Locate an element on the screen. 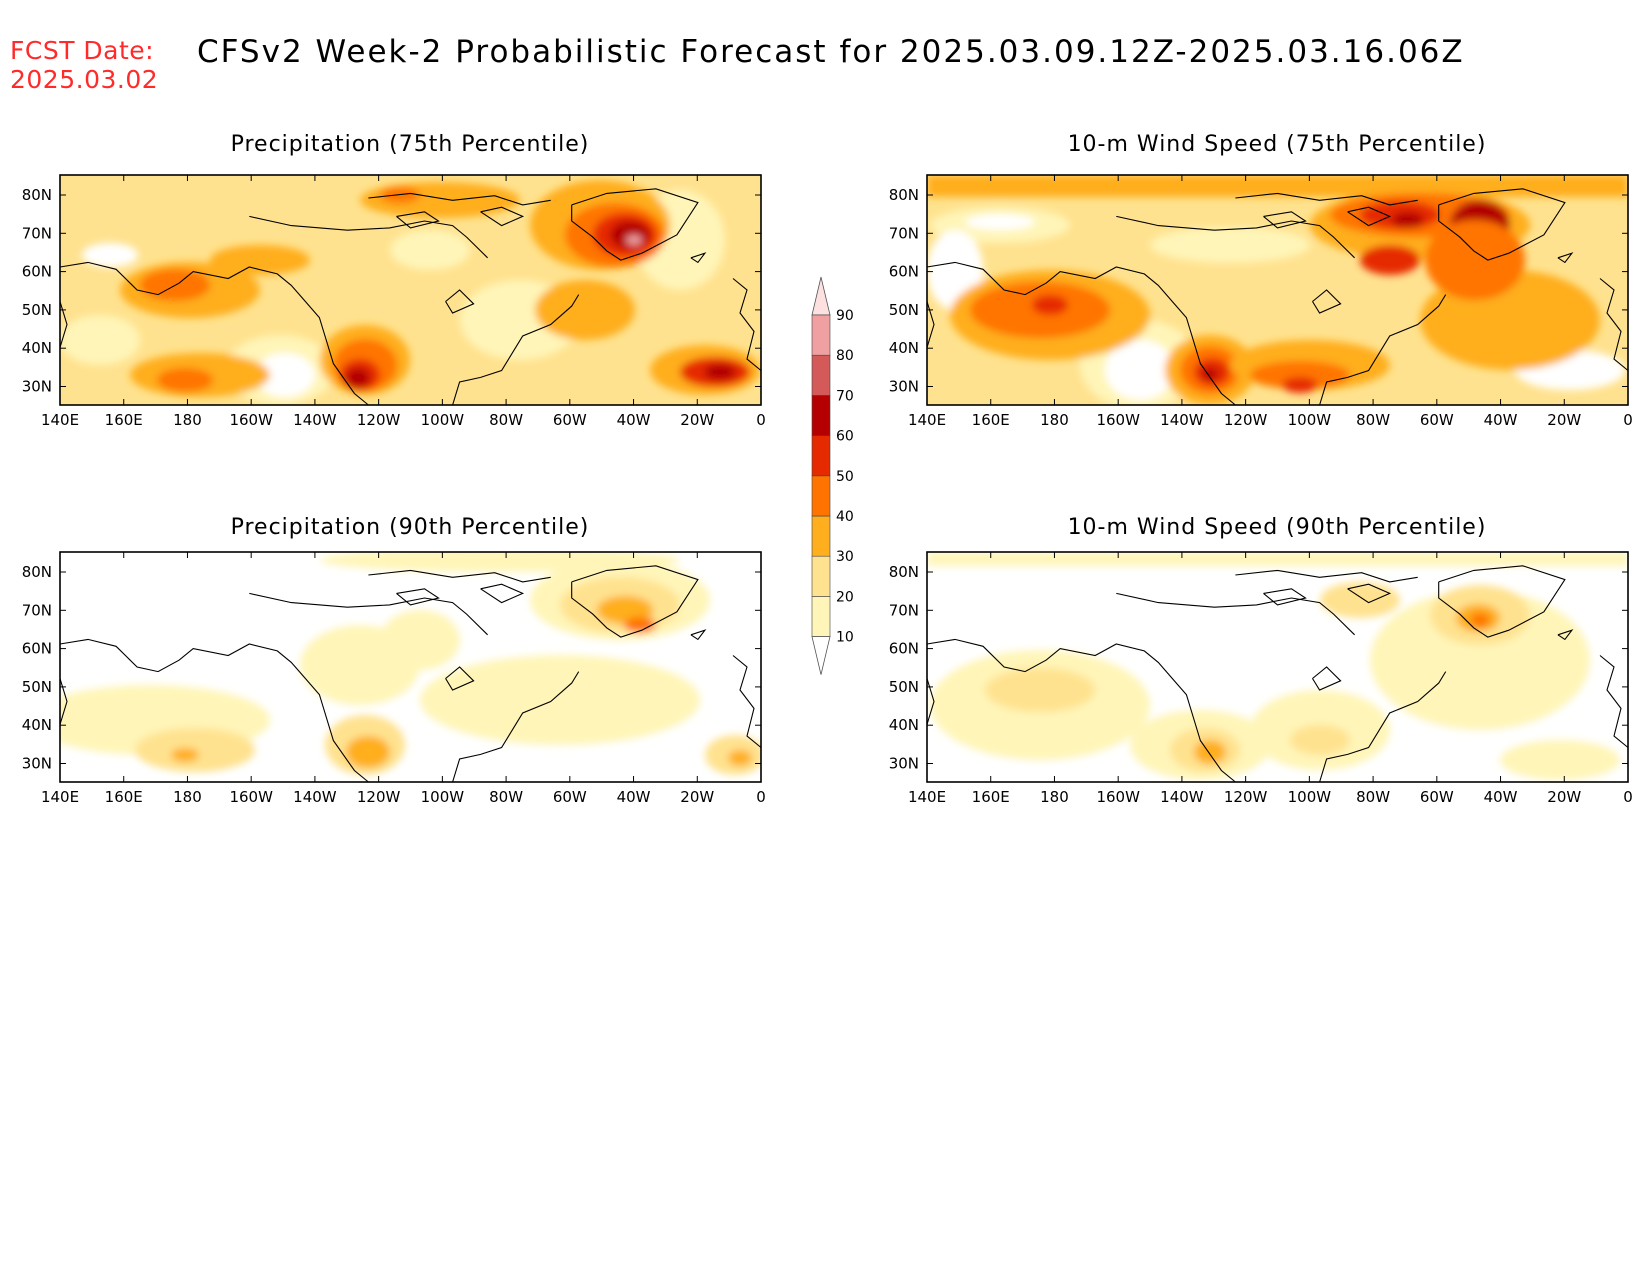 The image size is (1650, 1275). forecast-date-label: FCST Date: 2025.03.02 is located at coordinates (84, 65).